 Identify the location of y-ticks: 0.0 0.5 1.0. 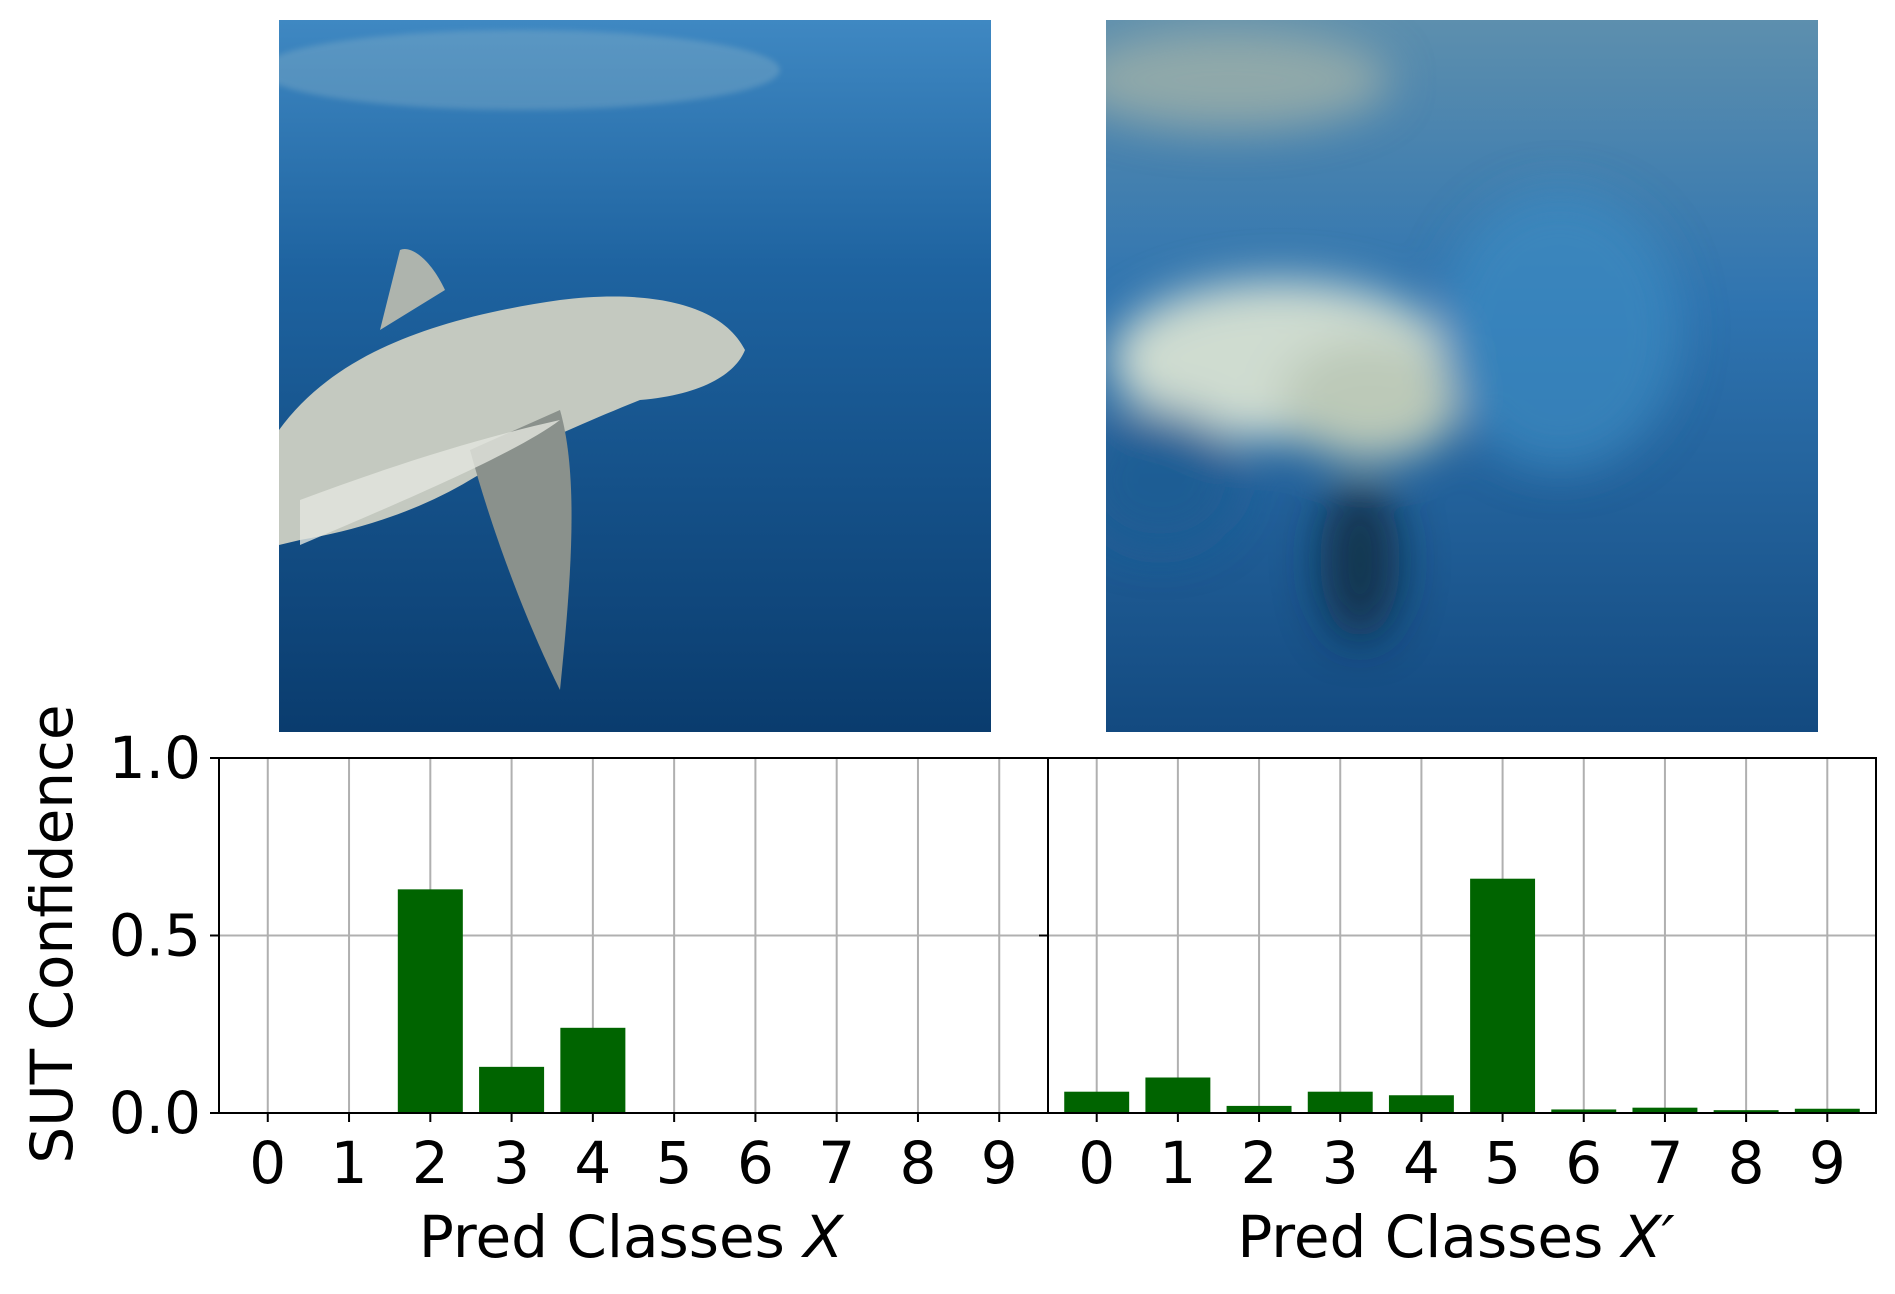
(164, 935).